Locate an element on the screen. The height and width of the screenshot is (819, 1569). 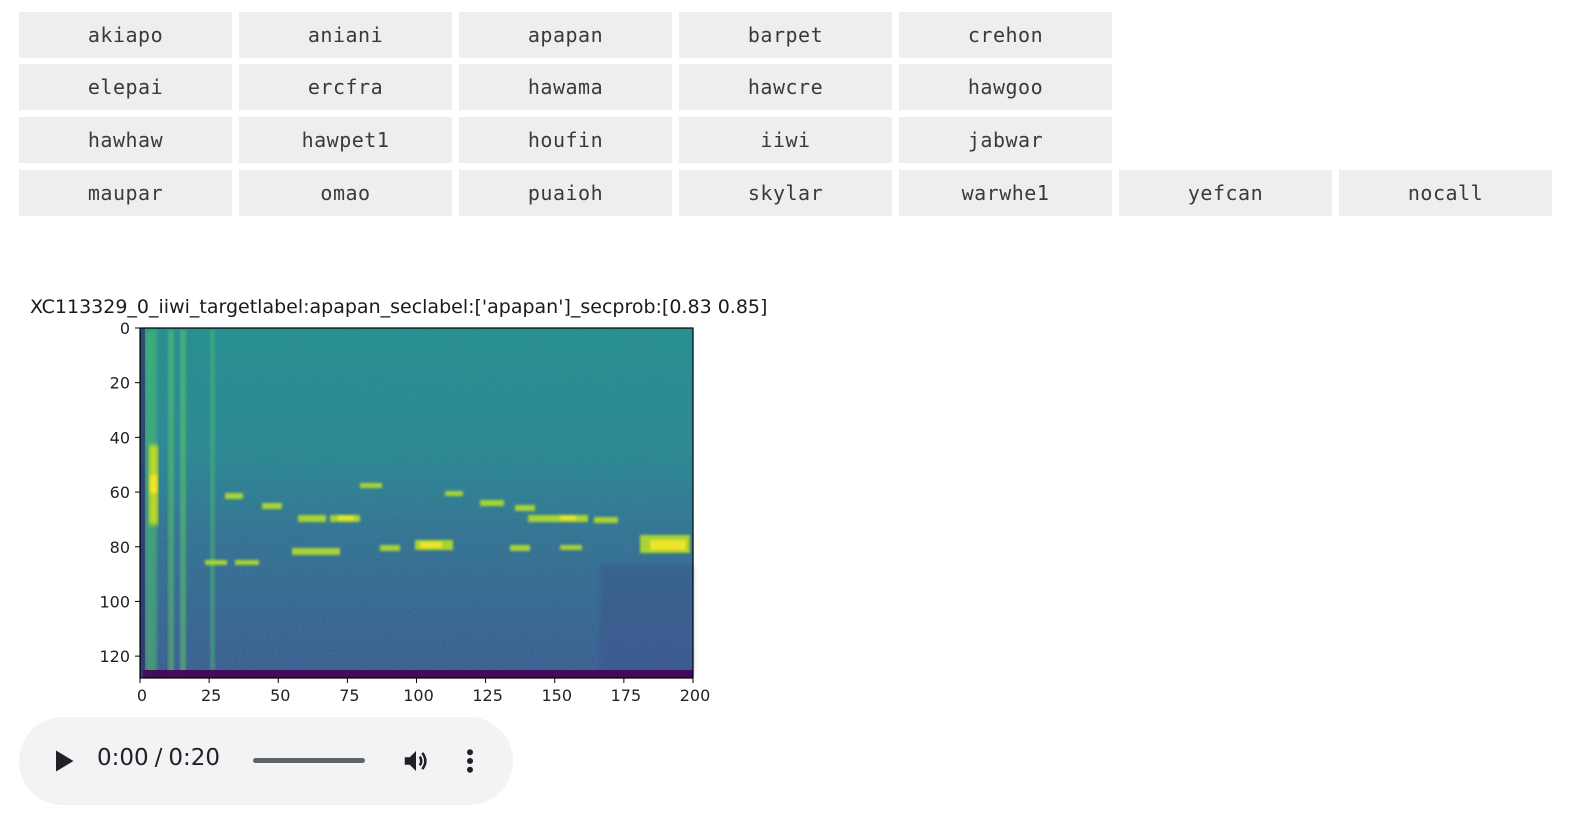
volume-icon is located at coordinates (416, 761).